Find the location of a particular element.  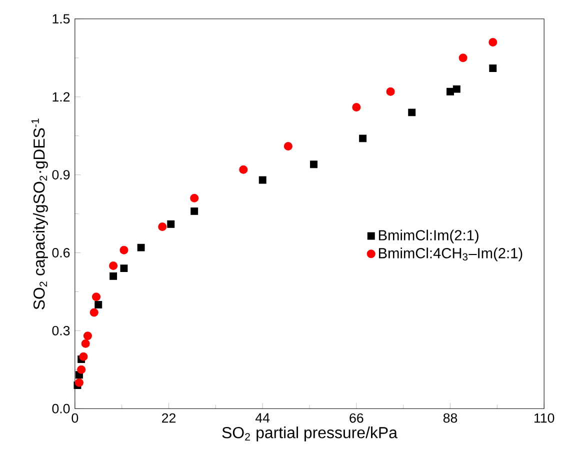

y-axis-title: SO$_{2}$ capacity/gSO$_{2}$·gDES$^{-1}$ is located at coordinates (40, 214).